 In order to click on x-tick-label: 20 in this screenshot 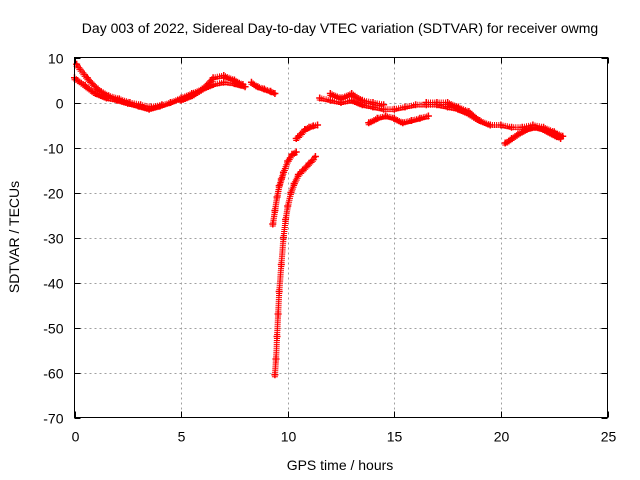, I will do `click(502, 437)`.